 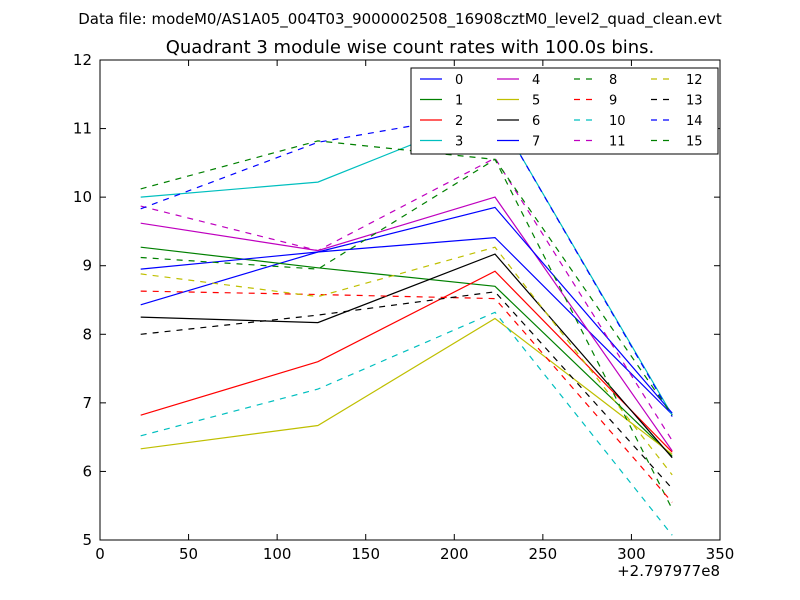 I want to click on legend-label-15: 15, so click(x=694, y=142).